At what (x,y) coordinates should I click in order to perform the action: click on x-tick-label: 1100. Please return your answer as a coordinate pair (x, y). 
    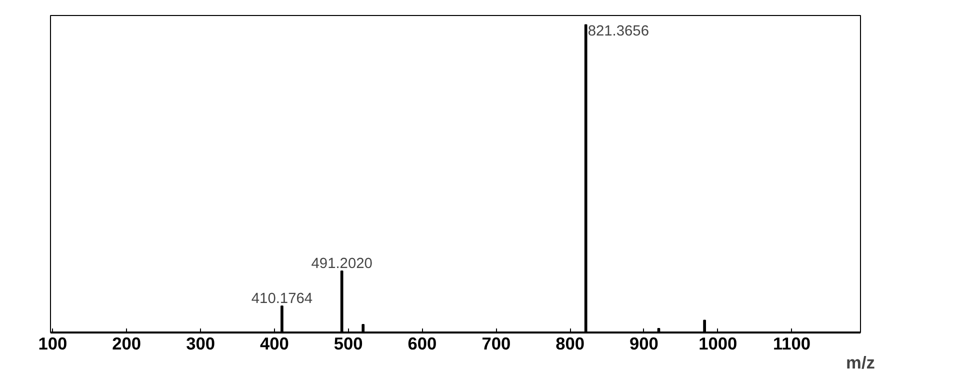
    Looking at the image, I should click on (791, 344).